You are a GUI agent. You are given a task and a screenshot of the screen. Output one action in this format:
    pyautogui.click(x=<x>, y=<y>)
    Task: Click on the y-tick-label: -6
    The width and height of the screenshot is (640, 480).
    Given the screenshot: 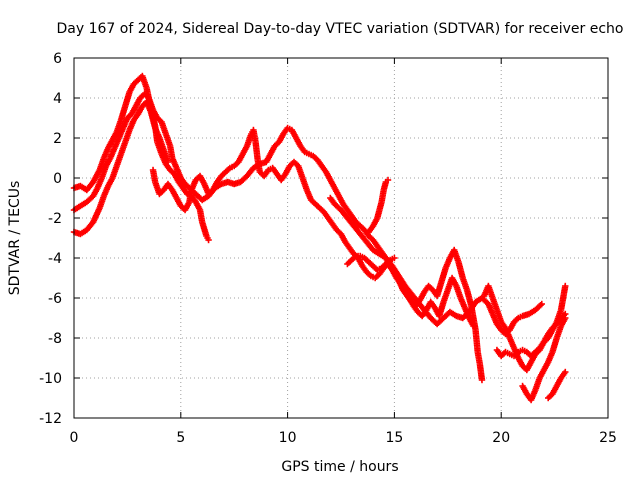 What is the action you would take?
    pyautogui.click(x=55, y=299)
    